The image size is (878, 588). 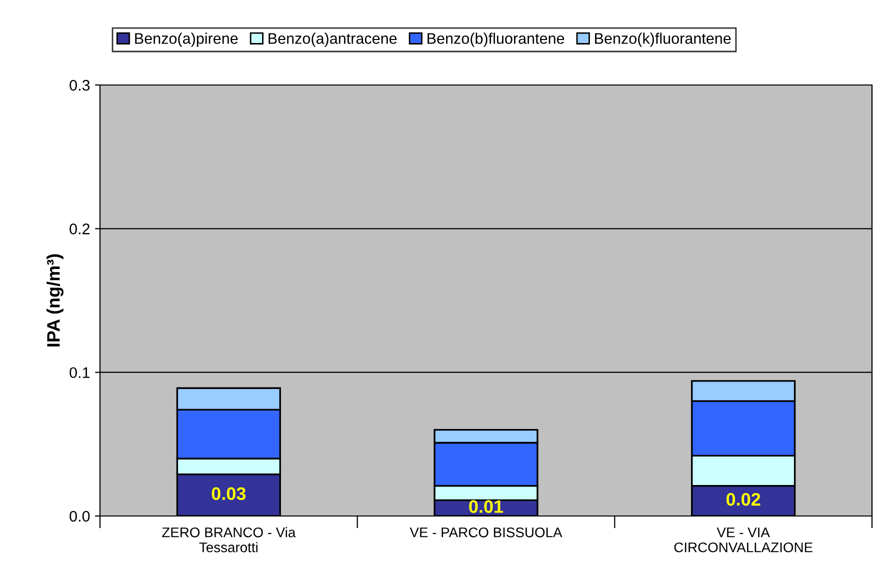 What do you see at coordinates (229, 493) in the screenshot?
I see `data-label: 0.03` at bounding box center [229, 493].